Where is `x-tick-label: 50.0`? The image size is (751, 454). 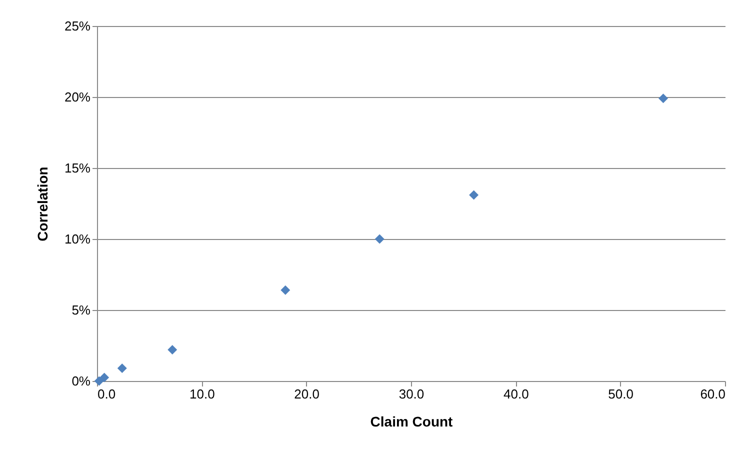 x-tick-label: 50.0 is located at coordinates (621, 394).